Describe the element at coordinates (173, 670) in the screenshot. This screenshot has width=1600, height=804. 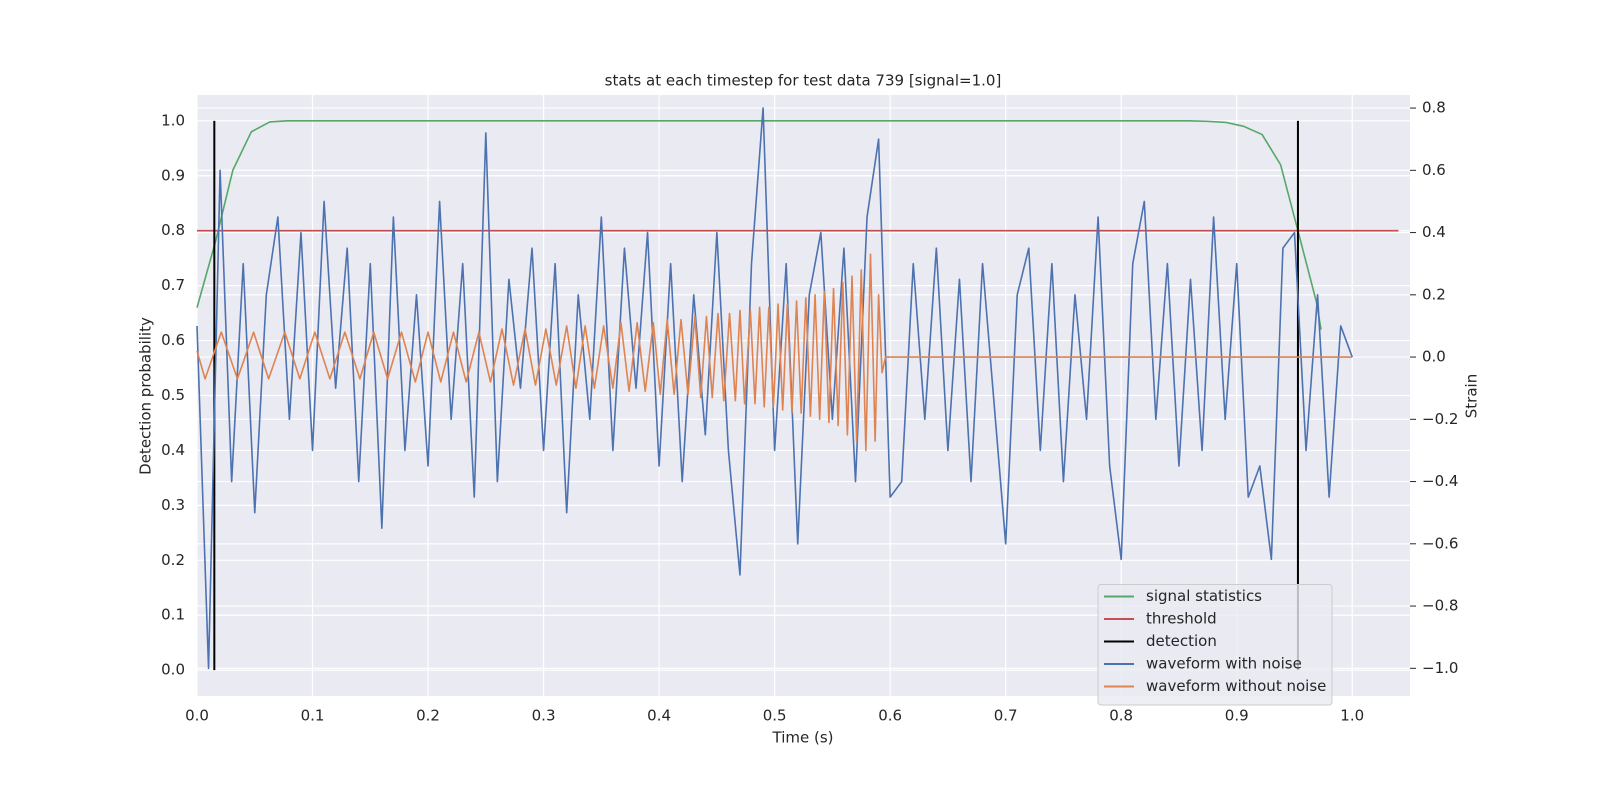
I see `y-tick-label: 0.0` at that location.